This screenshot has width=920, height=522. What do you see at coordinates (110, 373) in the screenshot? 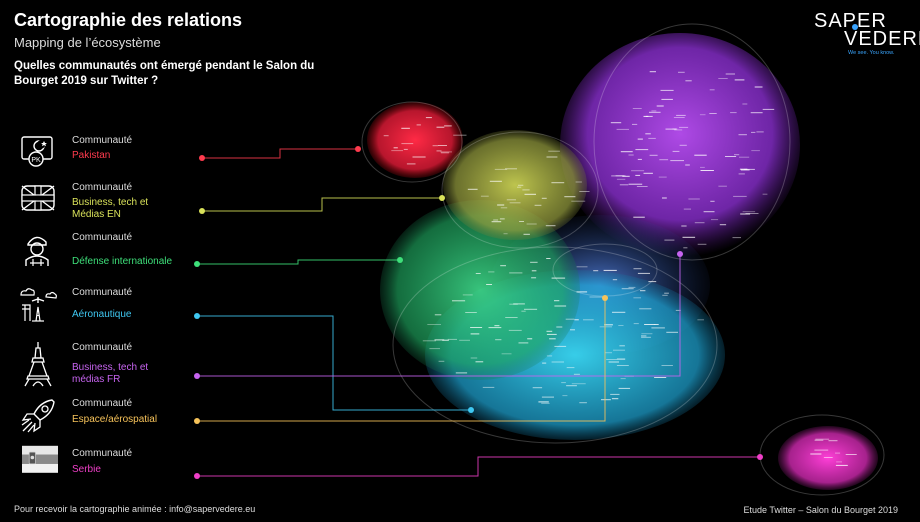
I see `community-name: Business, tech et médias FR` at bounding box center [110, 373].